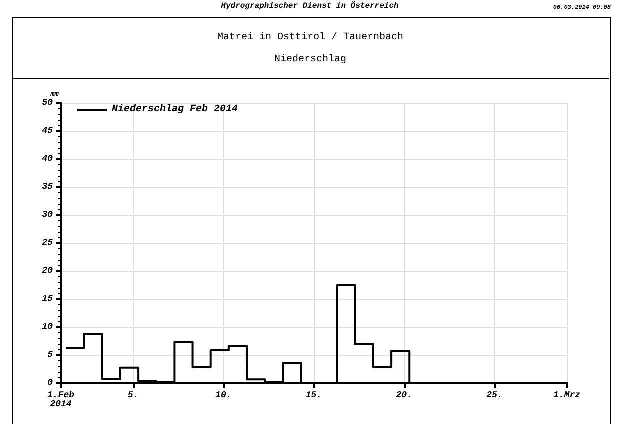 This screenshot has height=425, width=621. Describe the element at coordinates (48, 299) in the screenshot. I see `y-tick-label: 15` at that location.